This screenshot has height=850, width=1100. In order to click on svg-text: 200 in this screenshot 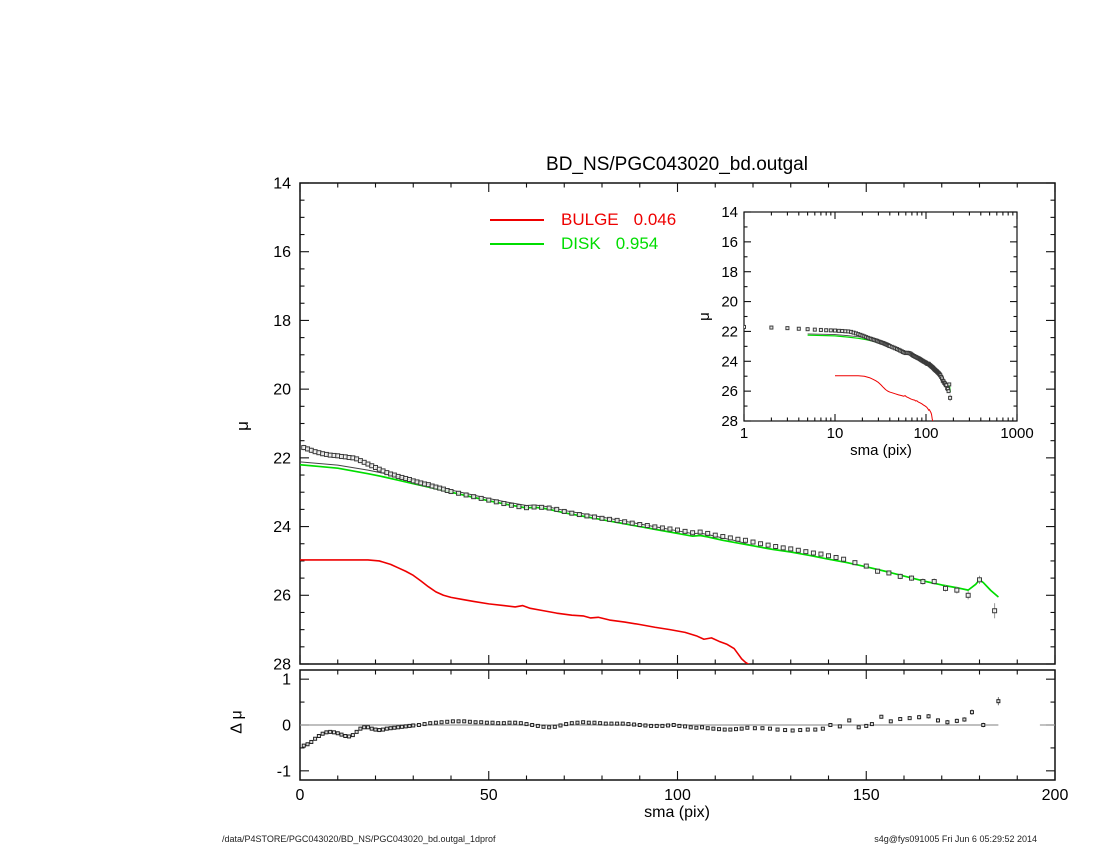, I will do `click(1055, 795)`.